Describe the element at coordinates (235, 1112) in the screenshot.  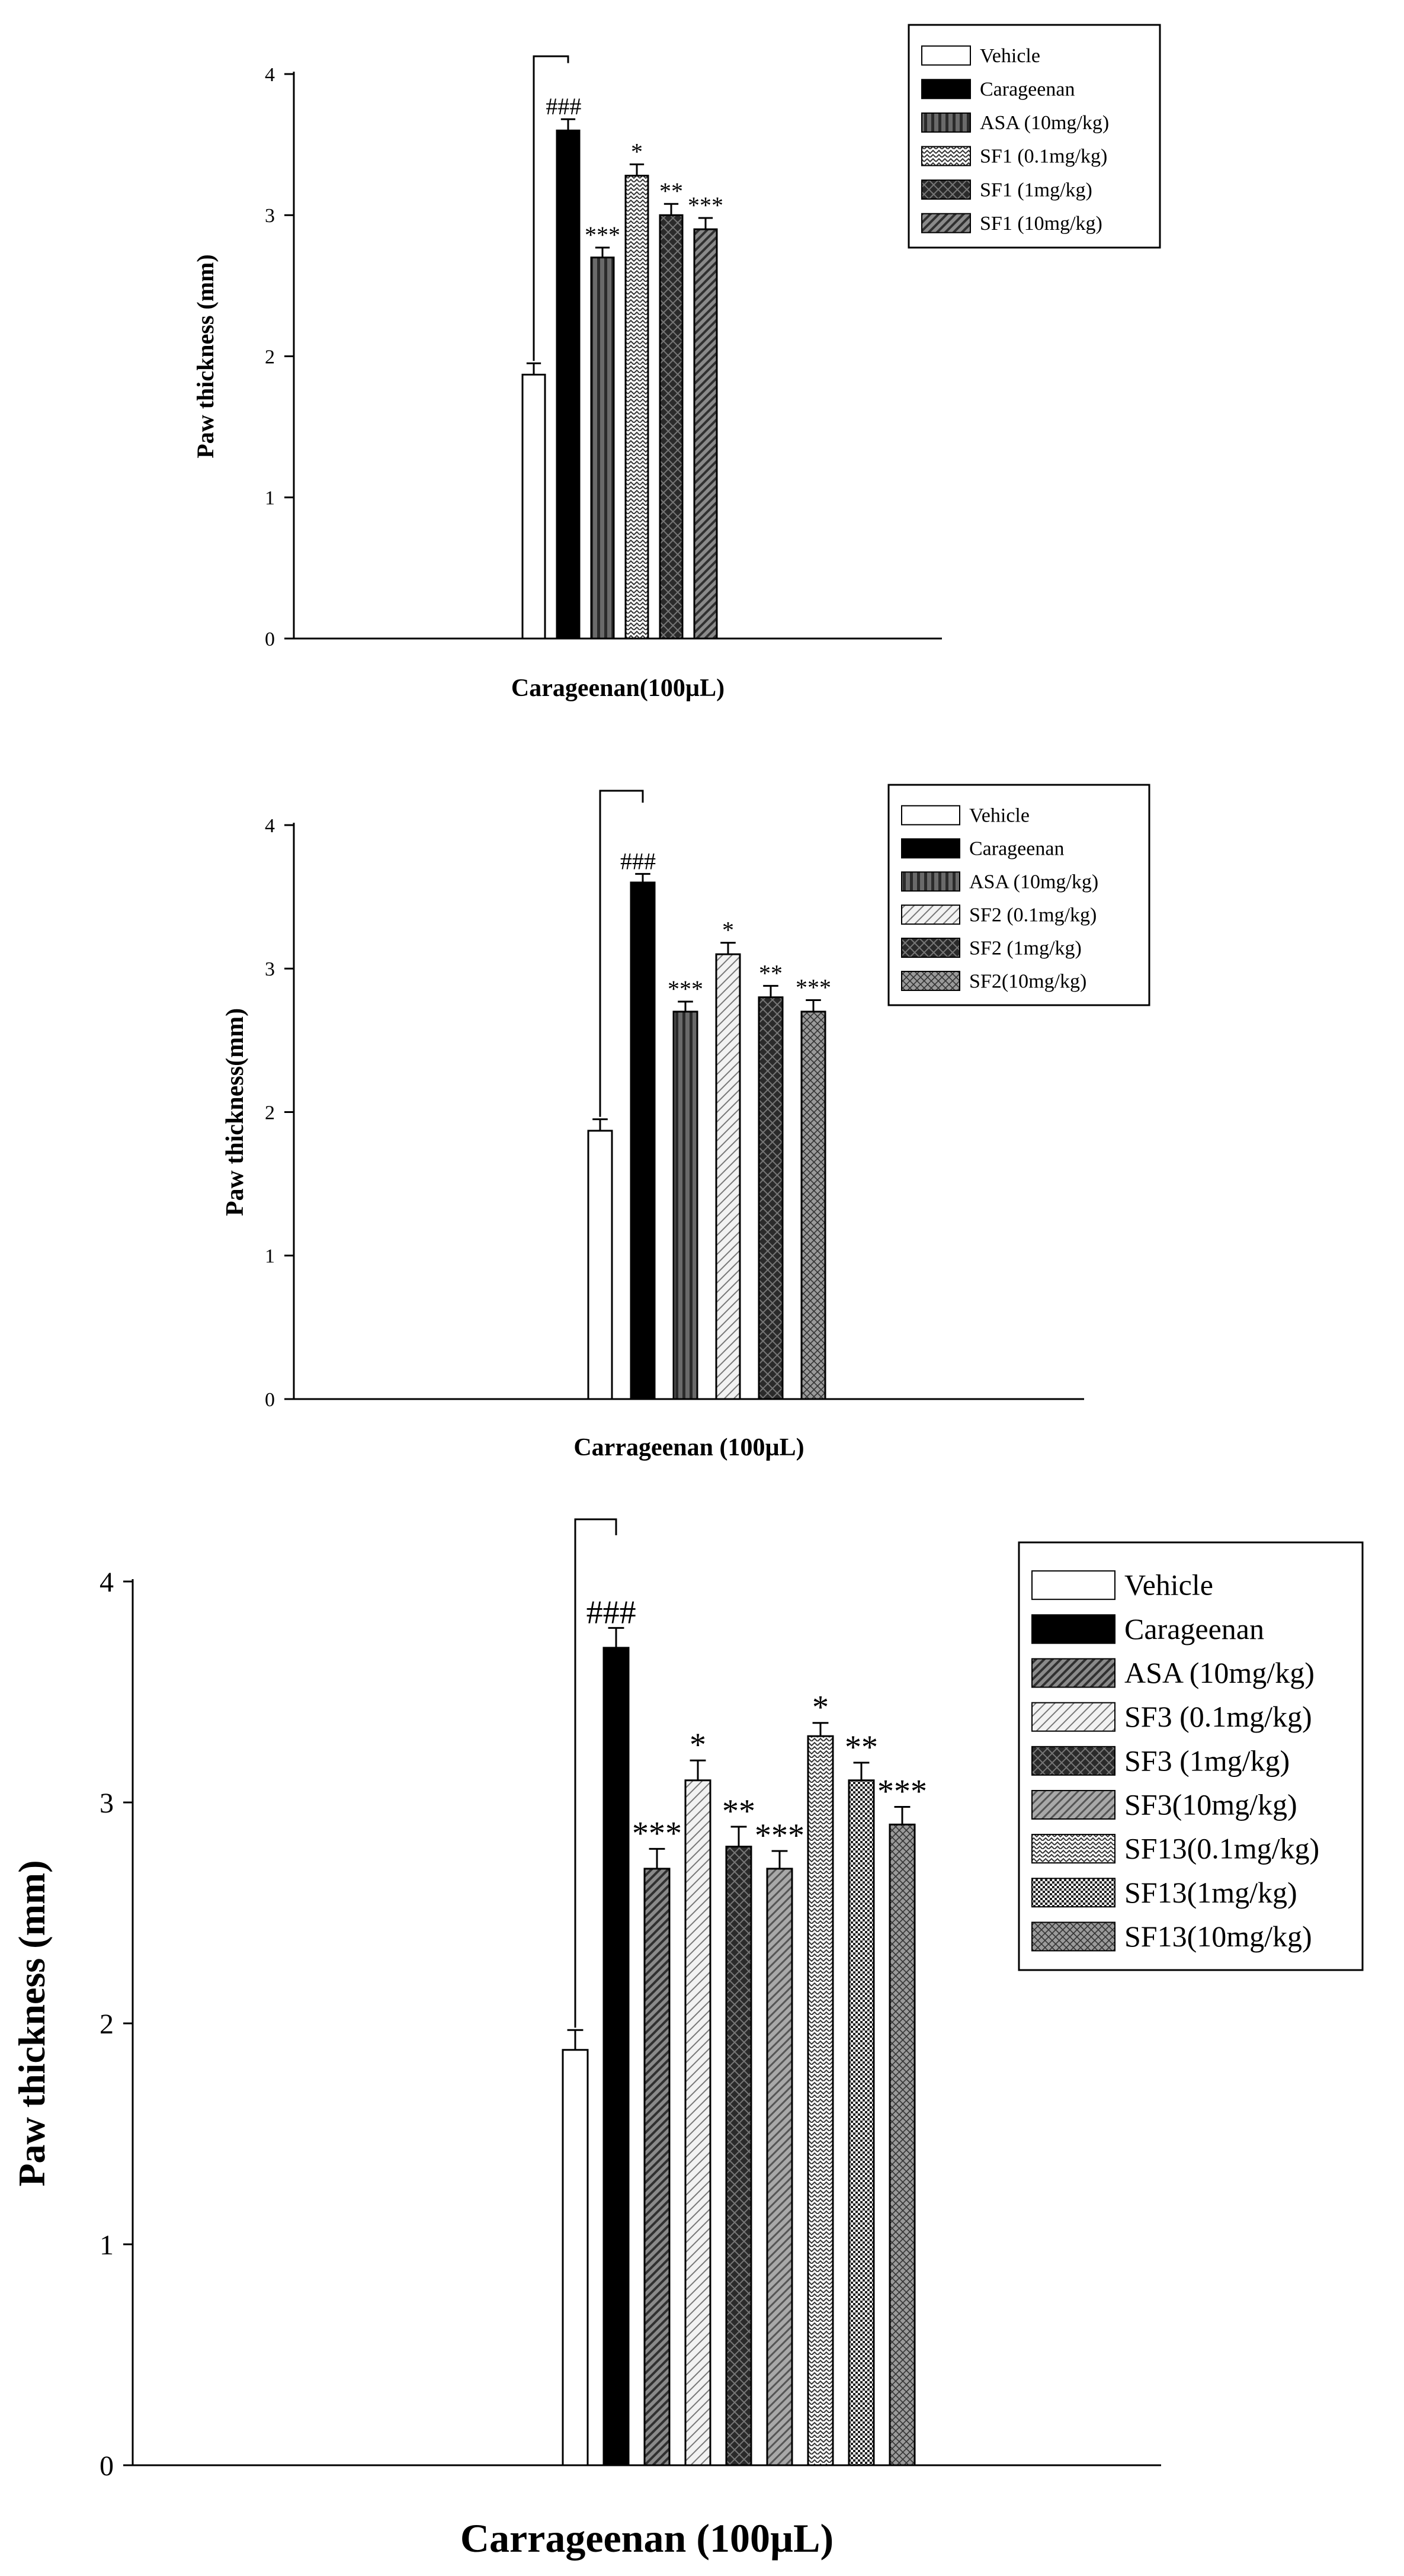
I see `y-axis-label: Paw thickness(mm)` at that location.